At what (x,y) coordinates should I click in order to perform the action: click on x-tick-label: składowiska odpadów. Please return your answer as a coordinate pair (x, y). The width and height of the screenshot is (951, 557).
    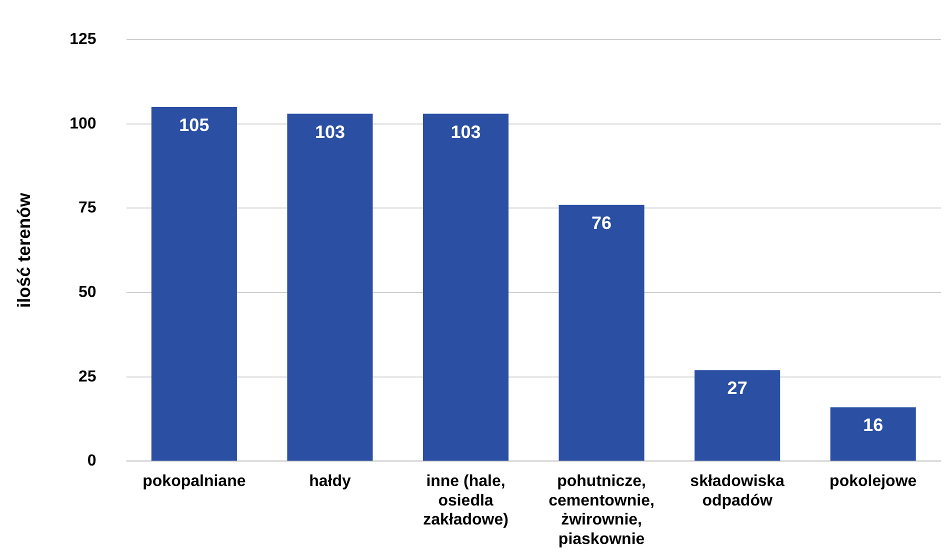
    Looking at the image, I should click on (737, 491).